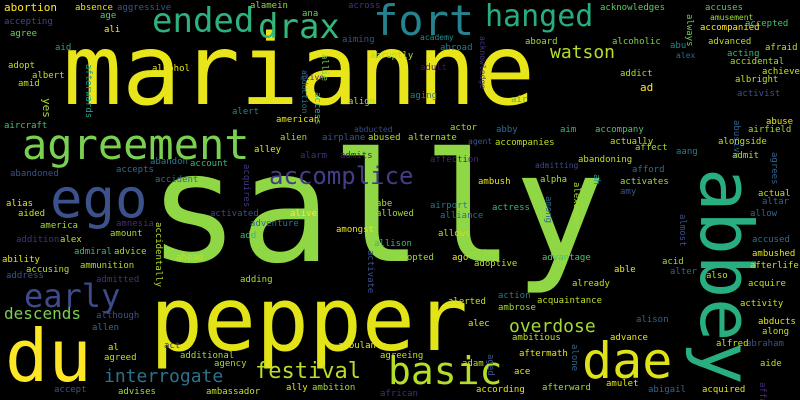 The image size is (800, 400). I want to click on word-agree: agree, so click(24, 34).